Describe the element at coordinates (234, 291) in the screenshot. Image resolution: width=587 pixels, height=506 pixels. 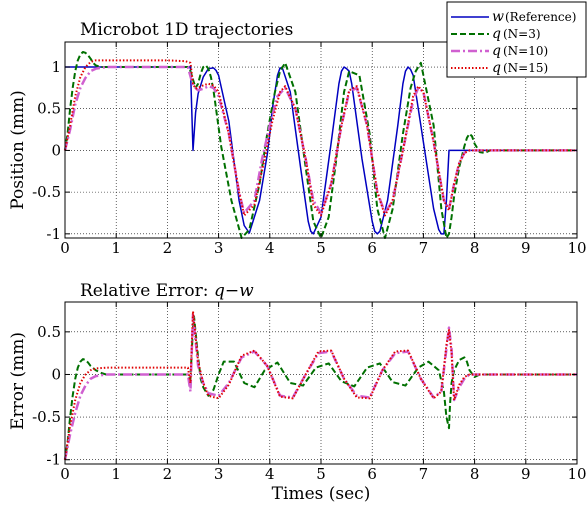
I see `error-chart-title-math: q−w` at that location.